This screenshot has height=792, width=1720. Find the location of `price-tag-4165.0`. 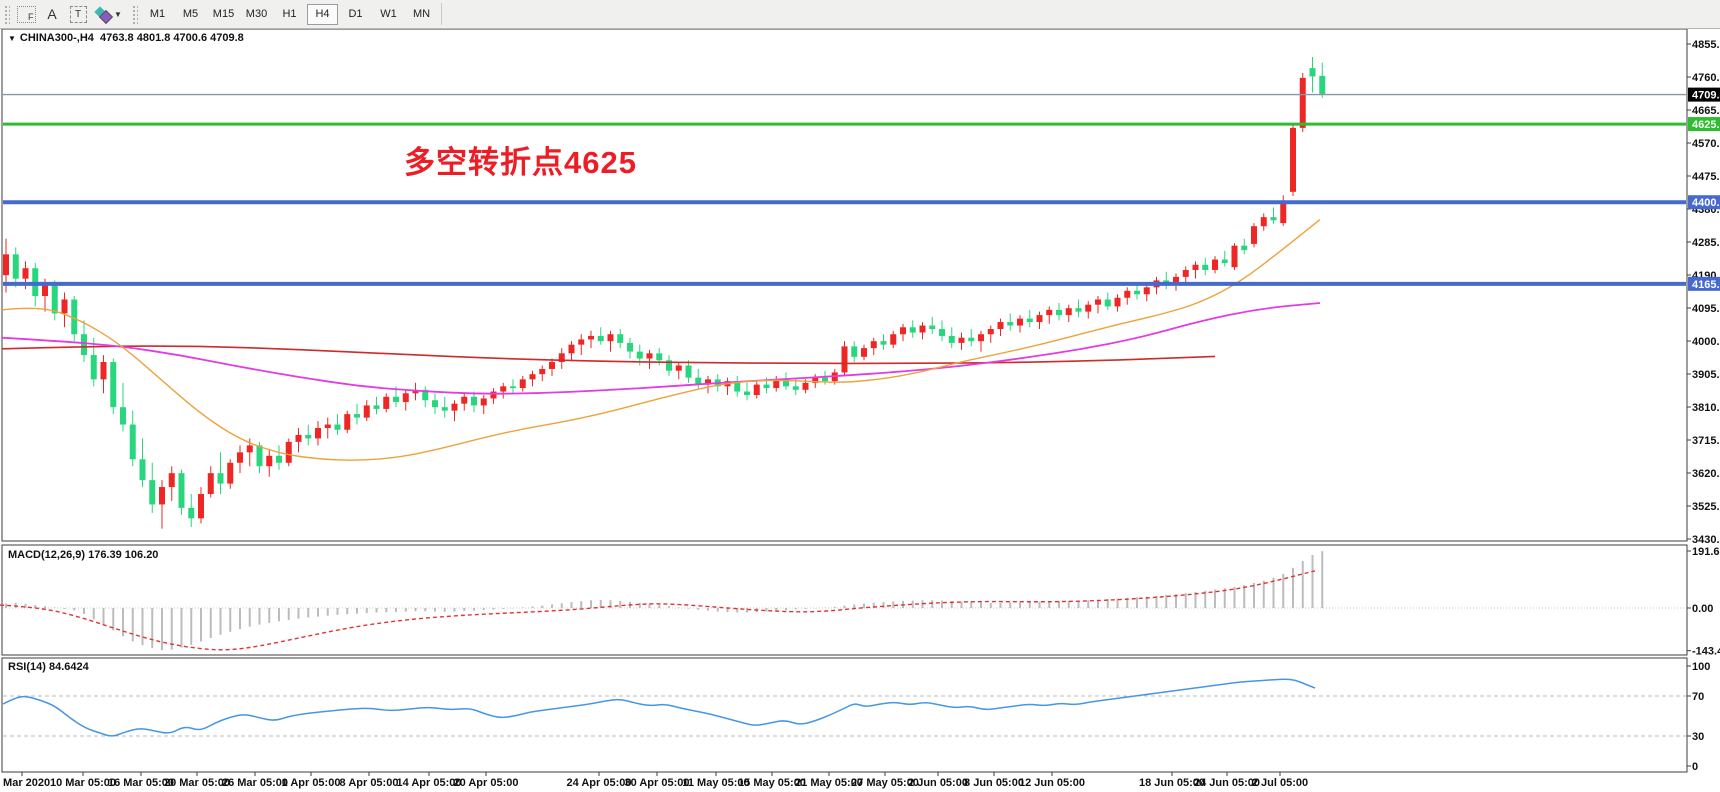

price-tag-4165.0 is located at coordinates (1704, 283).